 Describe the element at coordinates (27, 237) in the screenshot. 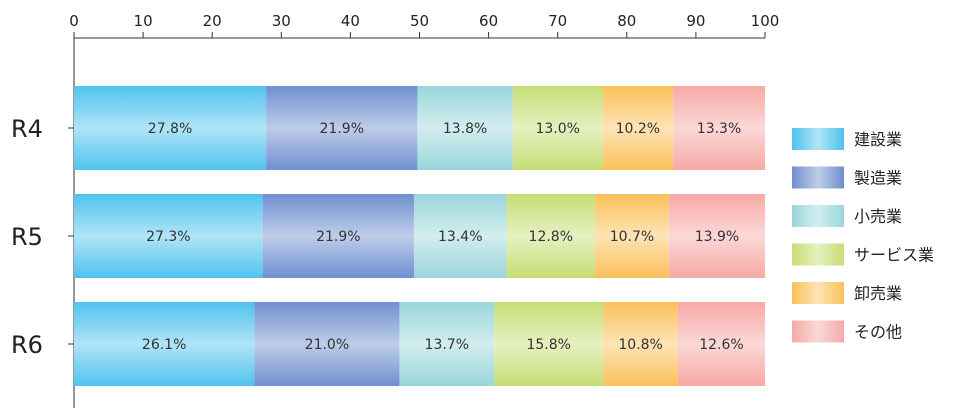

I see `category-label: R5` at that location.